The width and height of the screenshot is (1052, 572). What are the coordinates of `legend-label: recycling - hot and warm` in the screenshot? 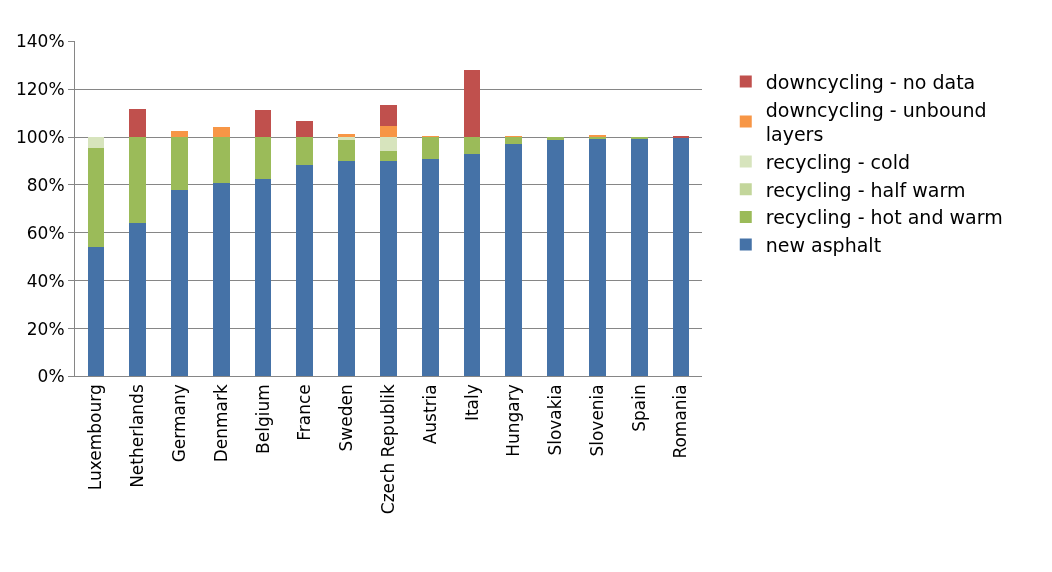 It's located at (884, 217).